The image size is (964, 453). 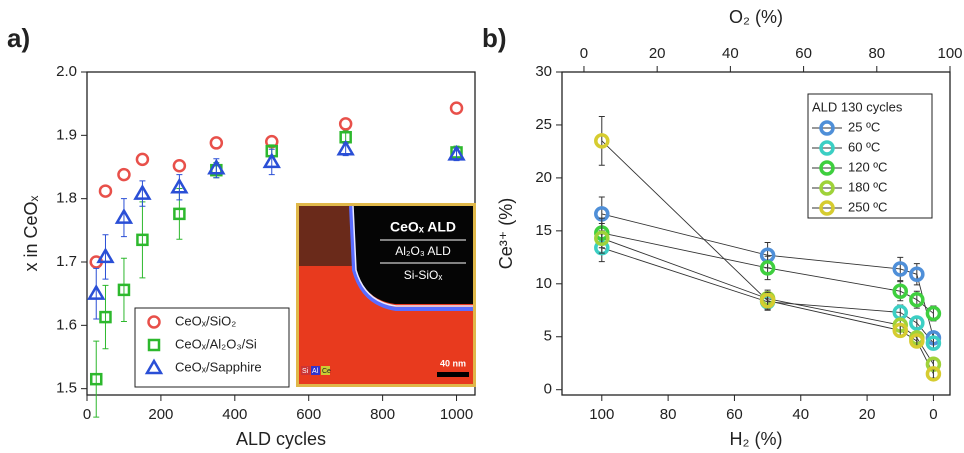 What do you see at coordinates (543, 124) in the screenshot?
I see `y-tick-label: 25` at bounding box center [543, 124].